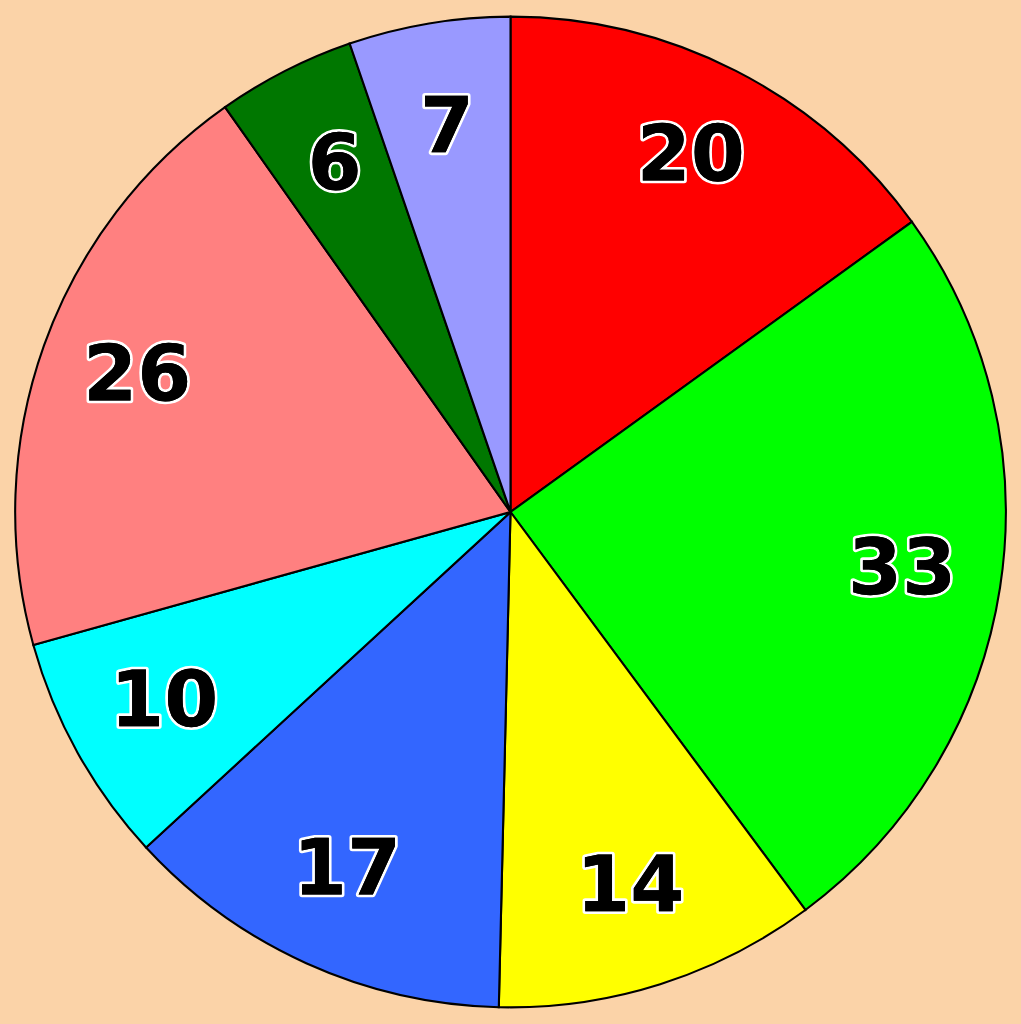 The height and width of the screenshot is (1024, 1021). I want to click on data-label: 17, so click(348, 866).